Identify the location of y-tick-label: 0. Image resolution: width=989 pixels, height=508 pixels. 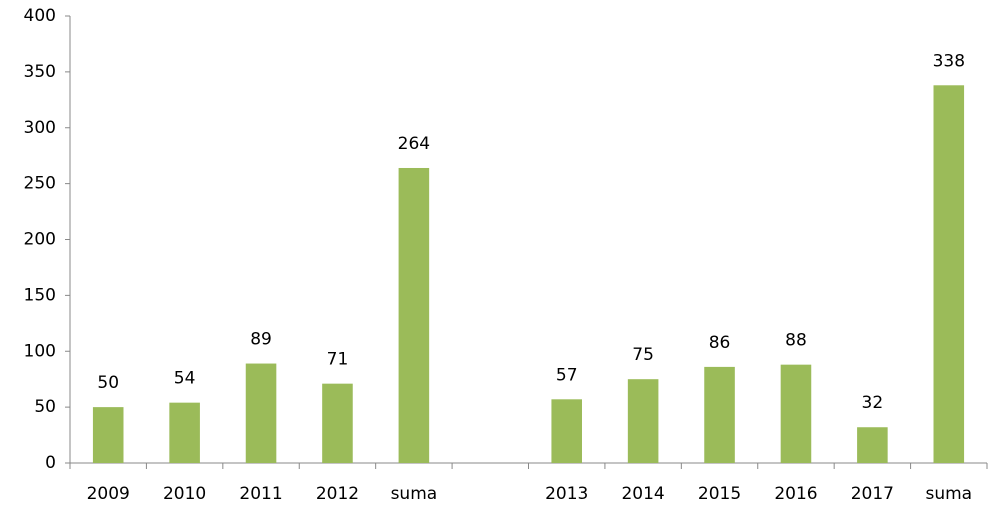
(50, 463).